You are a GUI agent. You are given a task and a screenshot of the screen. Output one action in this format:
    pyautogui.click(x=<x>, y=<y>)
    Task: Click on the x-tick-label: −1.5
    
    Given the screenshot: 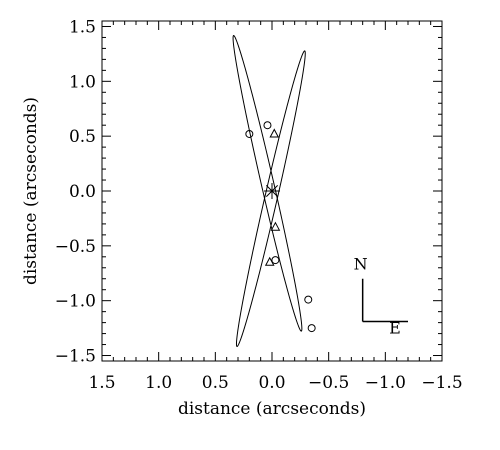 What is the action you would take?
    pyautogui.click(x=441, y=383)
    